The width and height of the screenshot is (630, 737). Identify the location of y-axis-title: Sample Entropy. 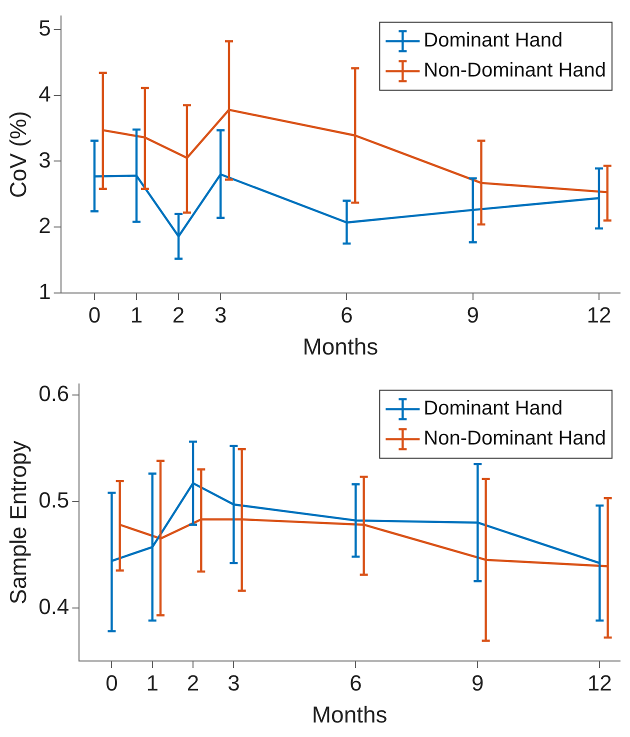
(18, 522).